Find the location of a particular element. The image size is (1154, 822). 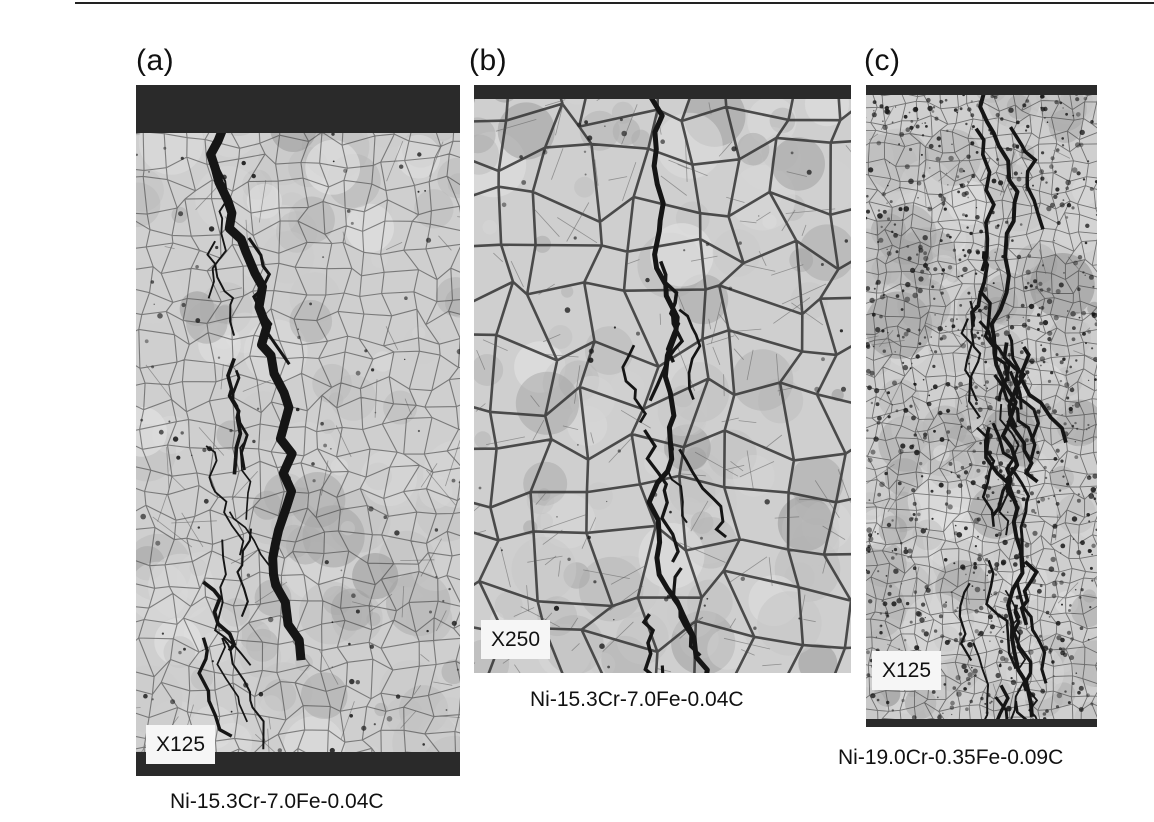

top-divider is located at coordinates (614, 3).